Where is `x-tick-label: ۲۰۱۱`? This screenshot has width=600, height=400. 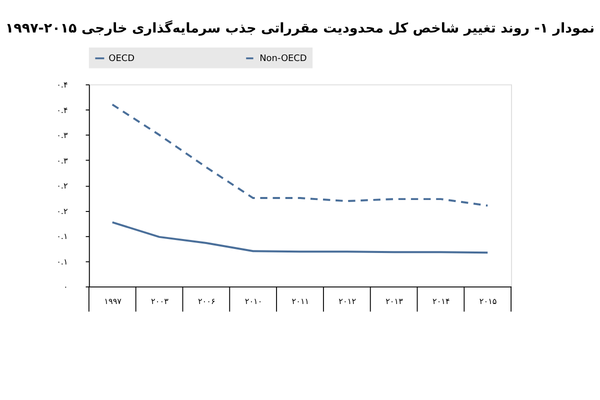
x-tick-label: ۲۰۱۱ is located at coordinates (301, 301).